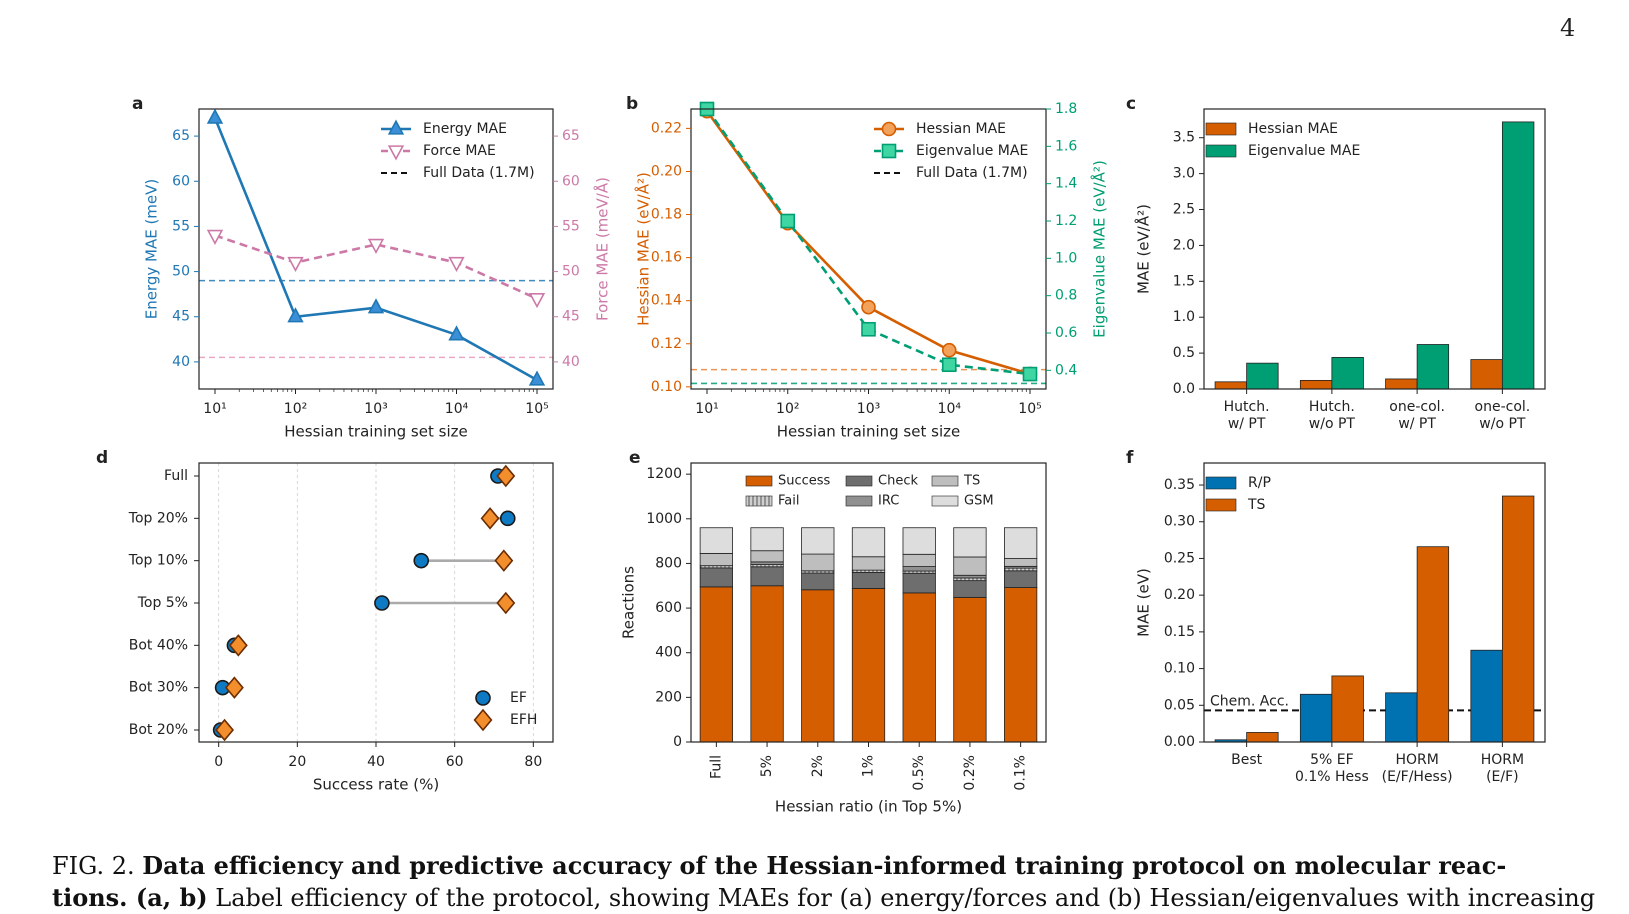 The image size is (1629, 914). I want to click on x-tick-label-c-3-0: one-col., so click(1503, 407).